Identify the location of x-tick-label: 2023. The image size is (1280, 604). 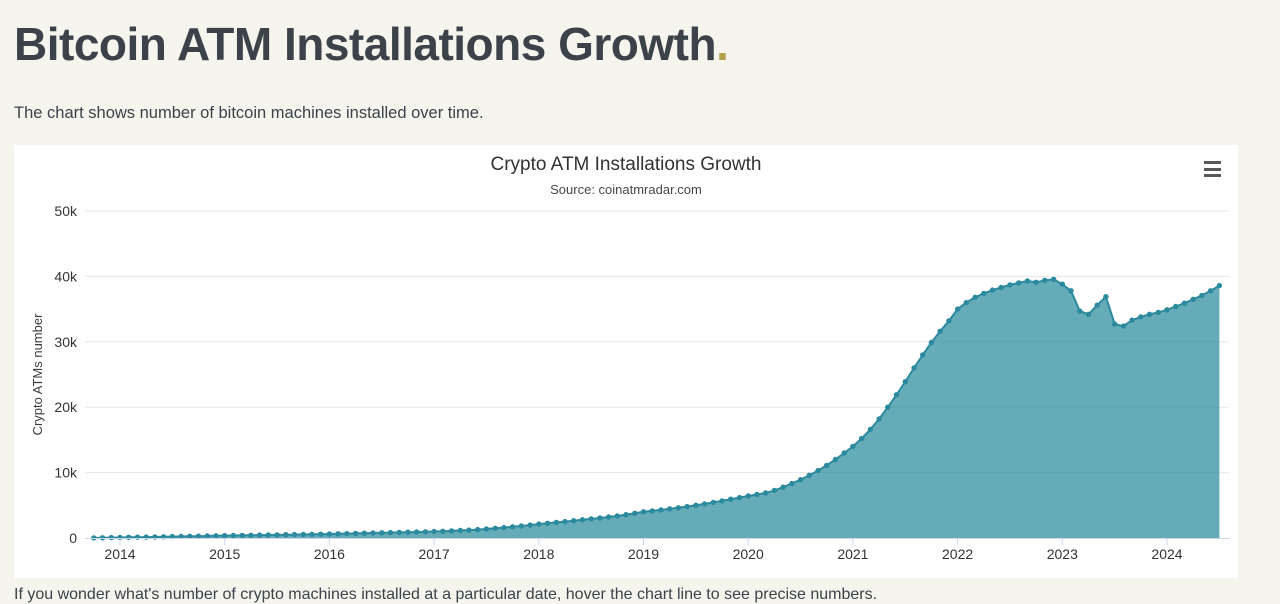
(1062, 554).